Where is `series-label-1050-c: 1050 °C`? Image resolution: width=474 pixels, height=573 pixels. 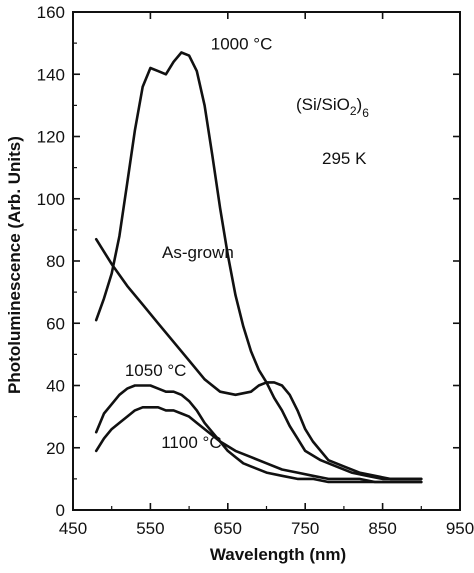
series-label-1050-c: 1050 °C is located at coordinates (156, 370).